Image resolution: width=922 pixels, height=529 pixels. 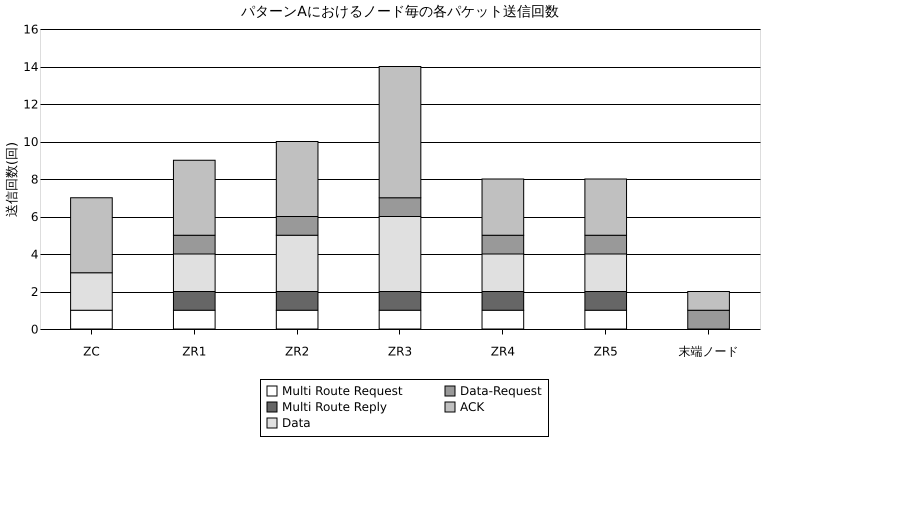 I want to click on y-axis-title: 送信回数(回), so click(x=12, y=180).